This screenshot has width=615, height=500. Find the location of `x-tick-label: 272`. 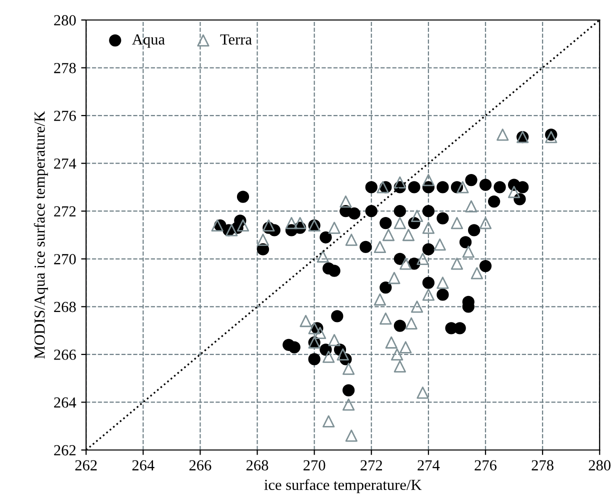

x-tick-label: 272 is located at coordinates (371, 465).